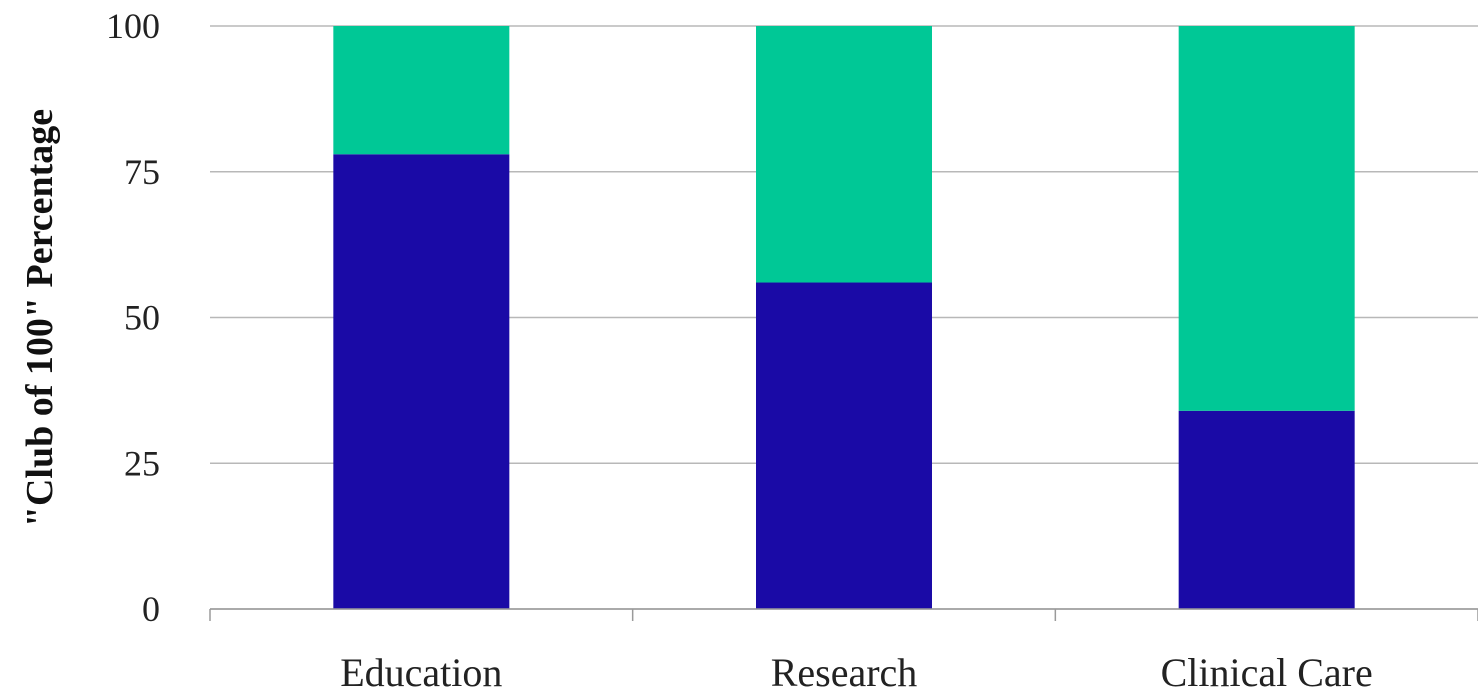  What do you see at coordinates (844, 671) in the screenshot?
I see `x-tick-label-research: Research` at bounding box center [844, 671].